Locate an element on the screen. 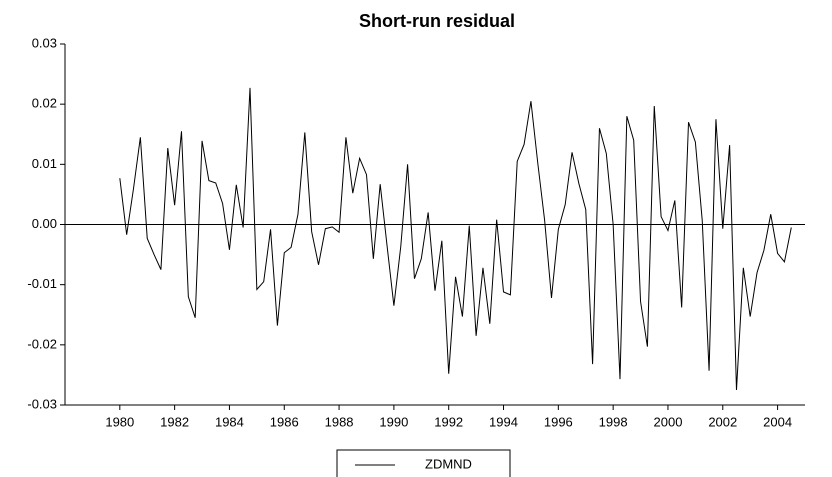  legend-box is located at coordinates (423, 463).